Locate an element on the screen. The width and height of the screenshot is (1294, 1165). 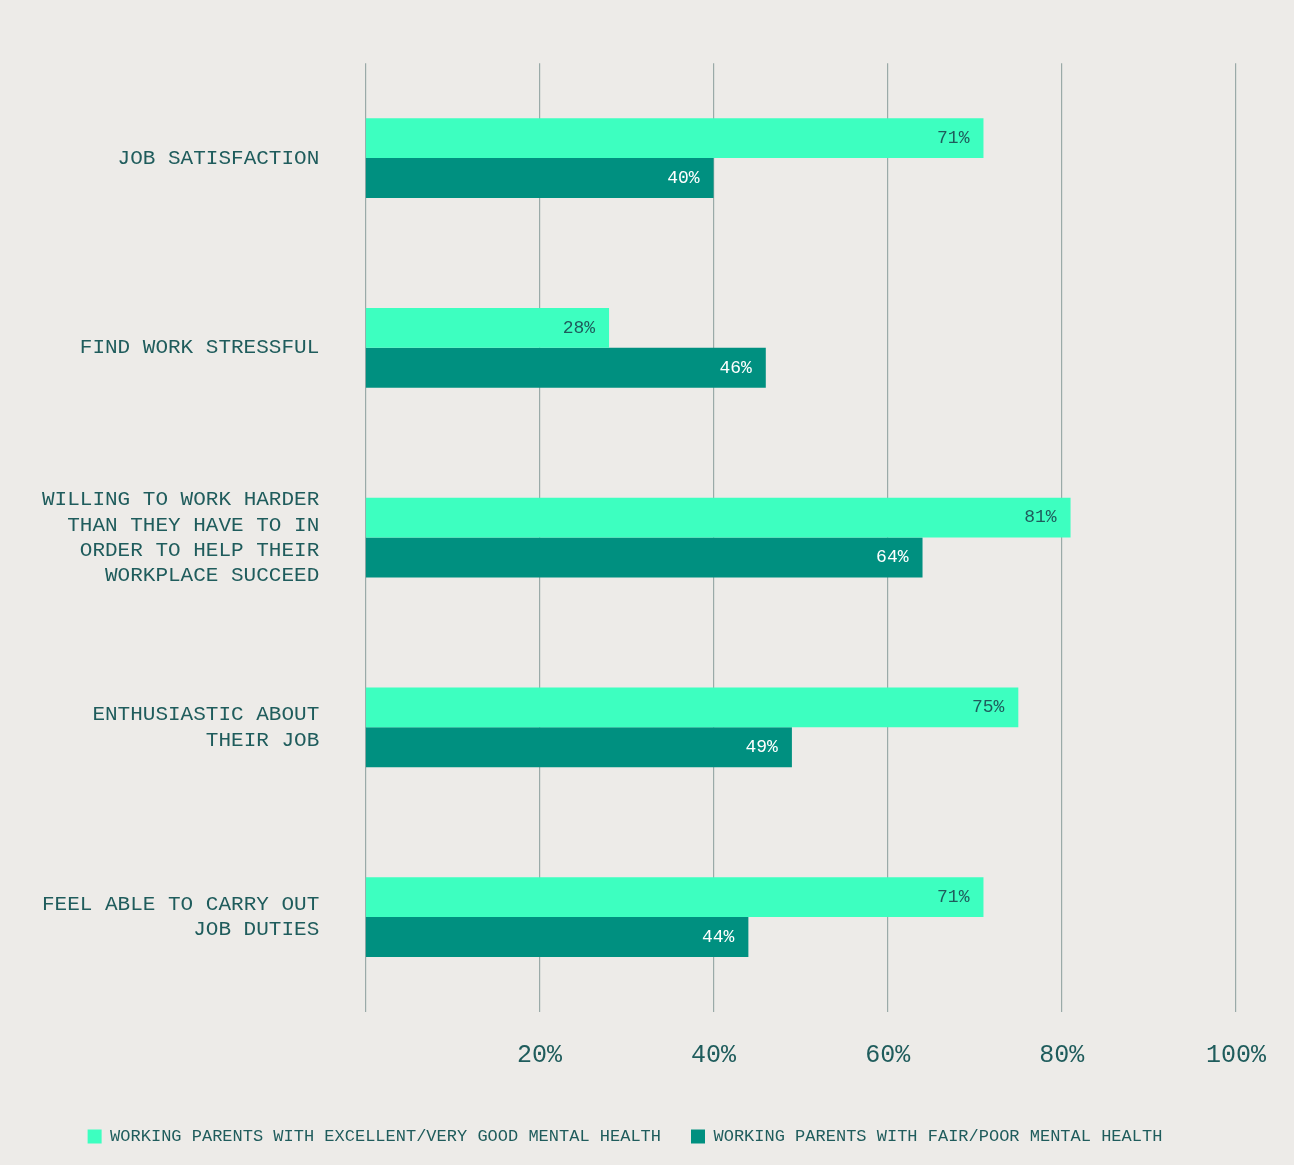
x-tick-label: 40% is located at coordinates (714, 1055).